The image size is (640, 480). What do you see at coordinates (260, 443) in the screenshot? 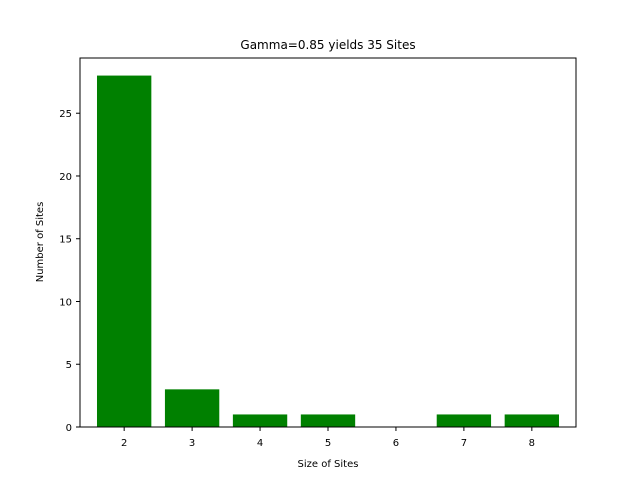
I see `x-tick-label-4: 4` at bounding box center [260, 443].